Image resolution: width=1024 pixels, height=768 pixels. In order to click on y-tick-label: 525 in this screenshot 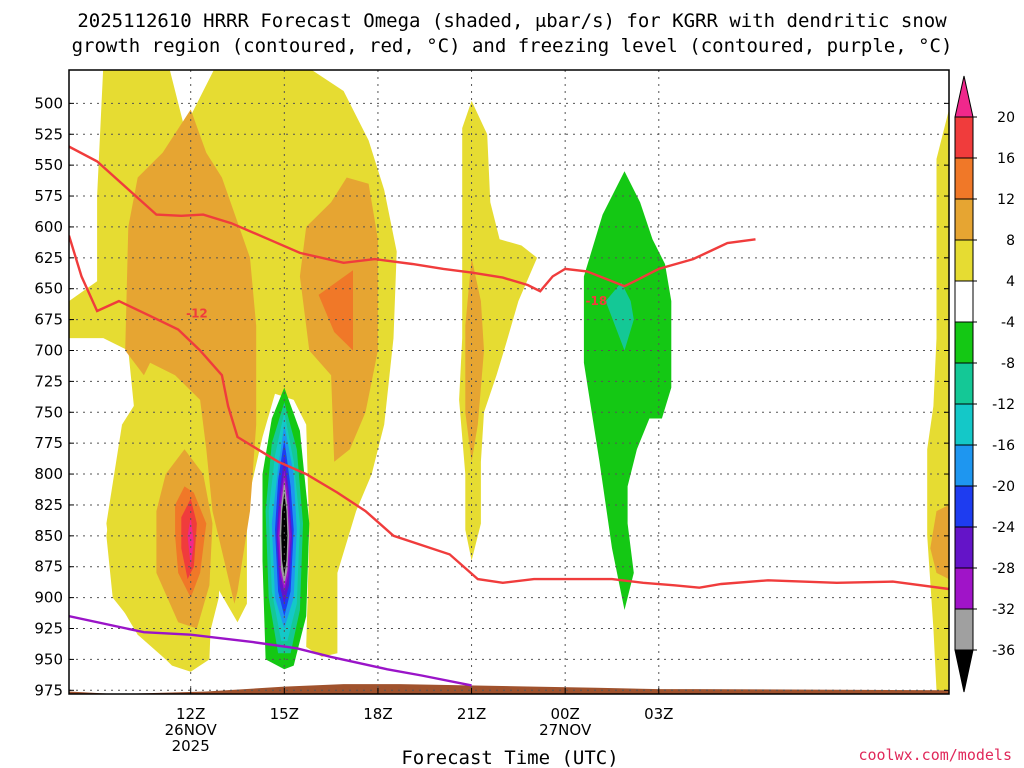, I will do `click(48, 134)`.